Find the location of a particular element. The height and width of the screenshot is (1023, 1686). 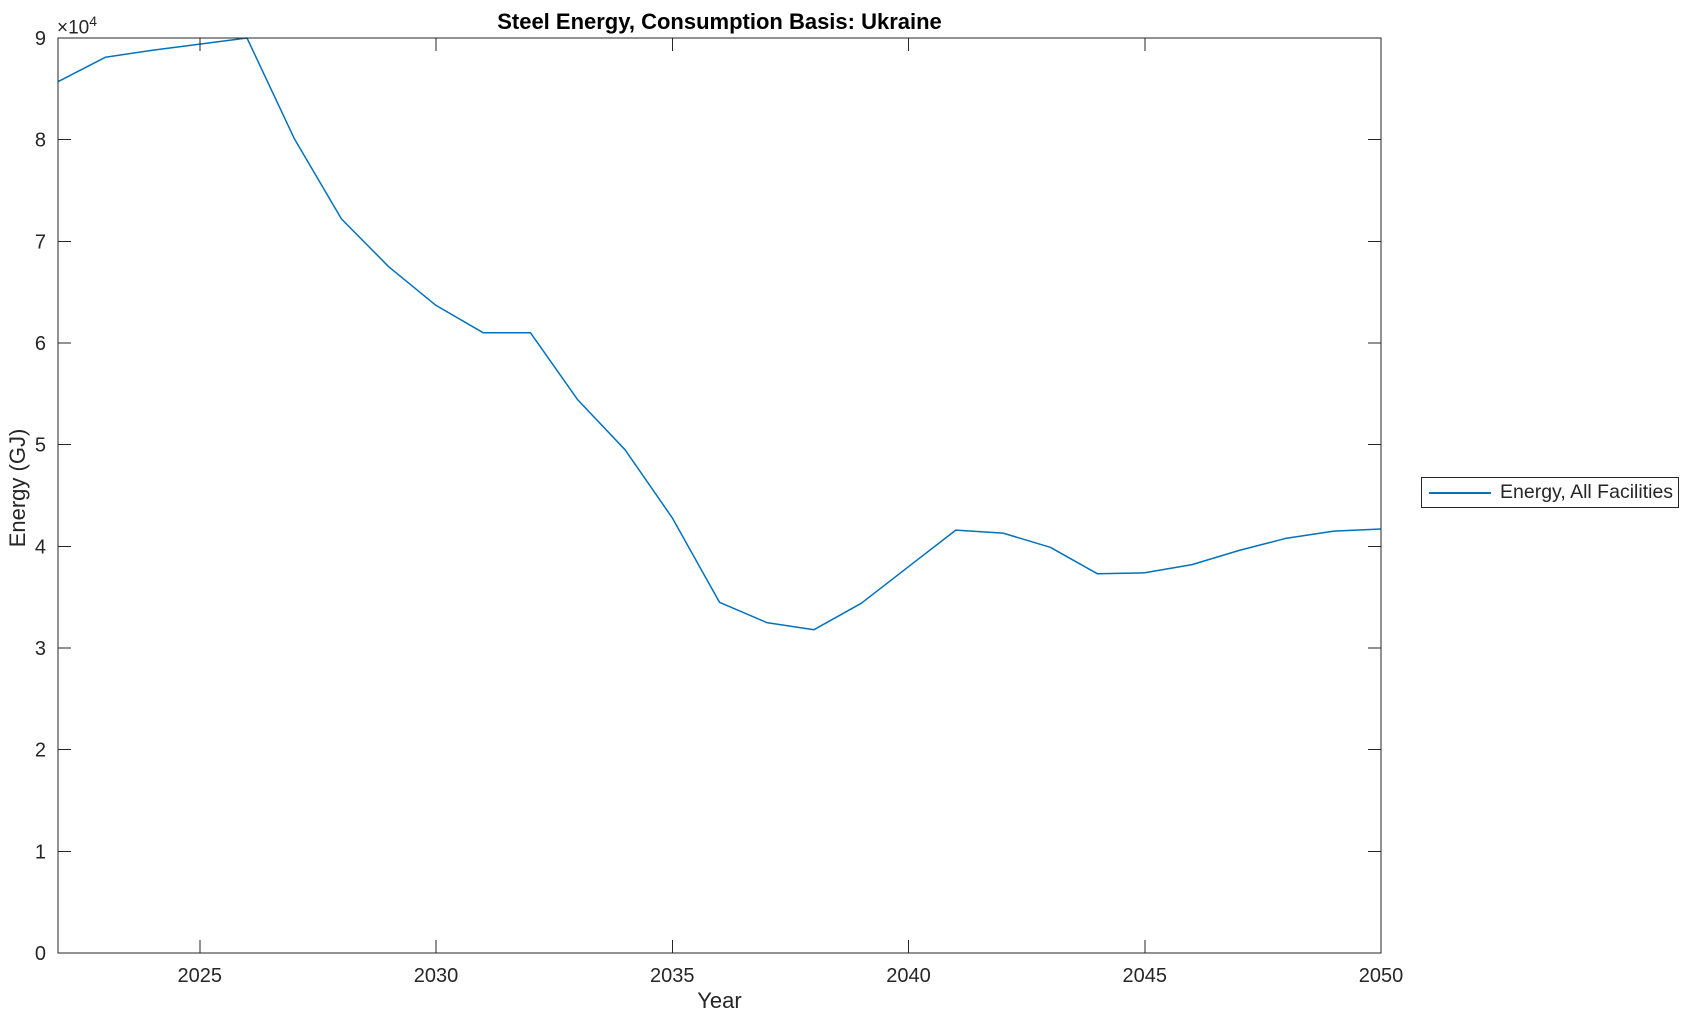

legend-item-label: Energy, All Facilities is located at coordinates (1587, 492).